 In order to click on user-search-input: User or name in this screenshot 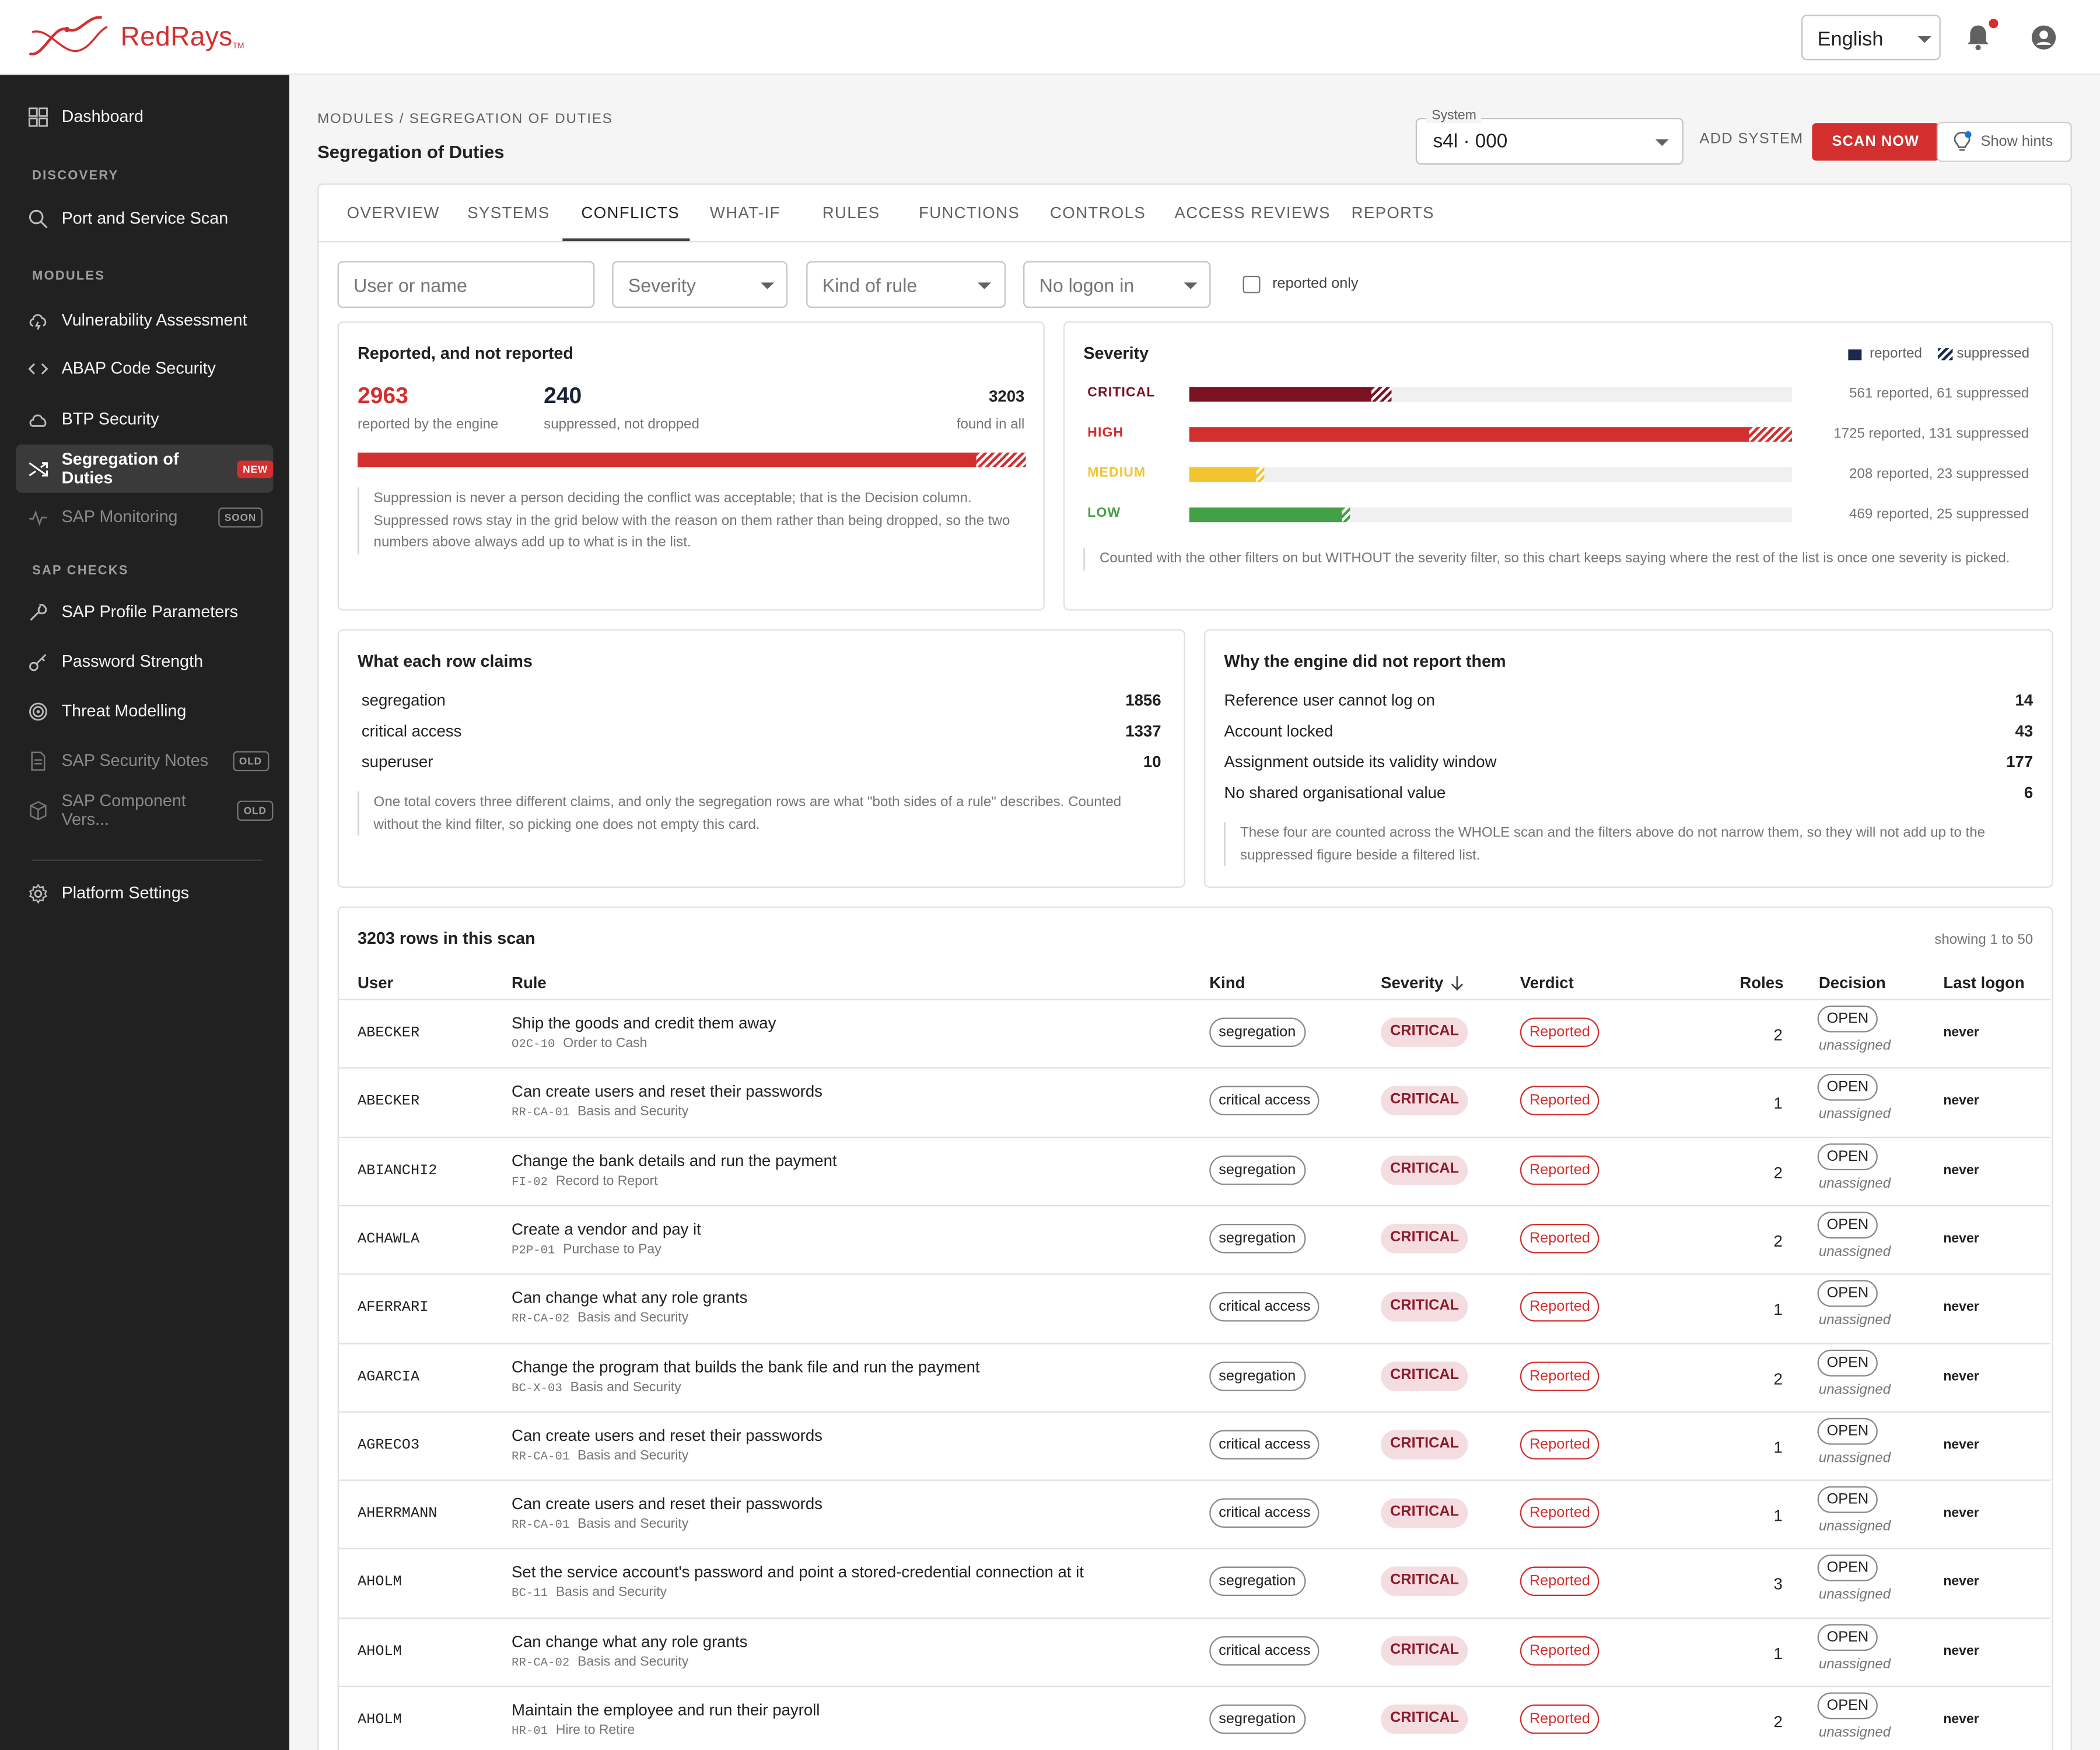, I will do `click(466, 284)`.